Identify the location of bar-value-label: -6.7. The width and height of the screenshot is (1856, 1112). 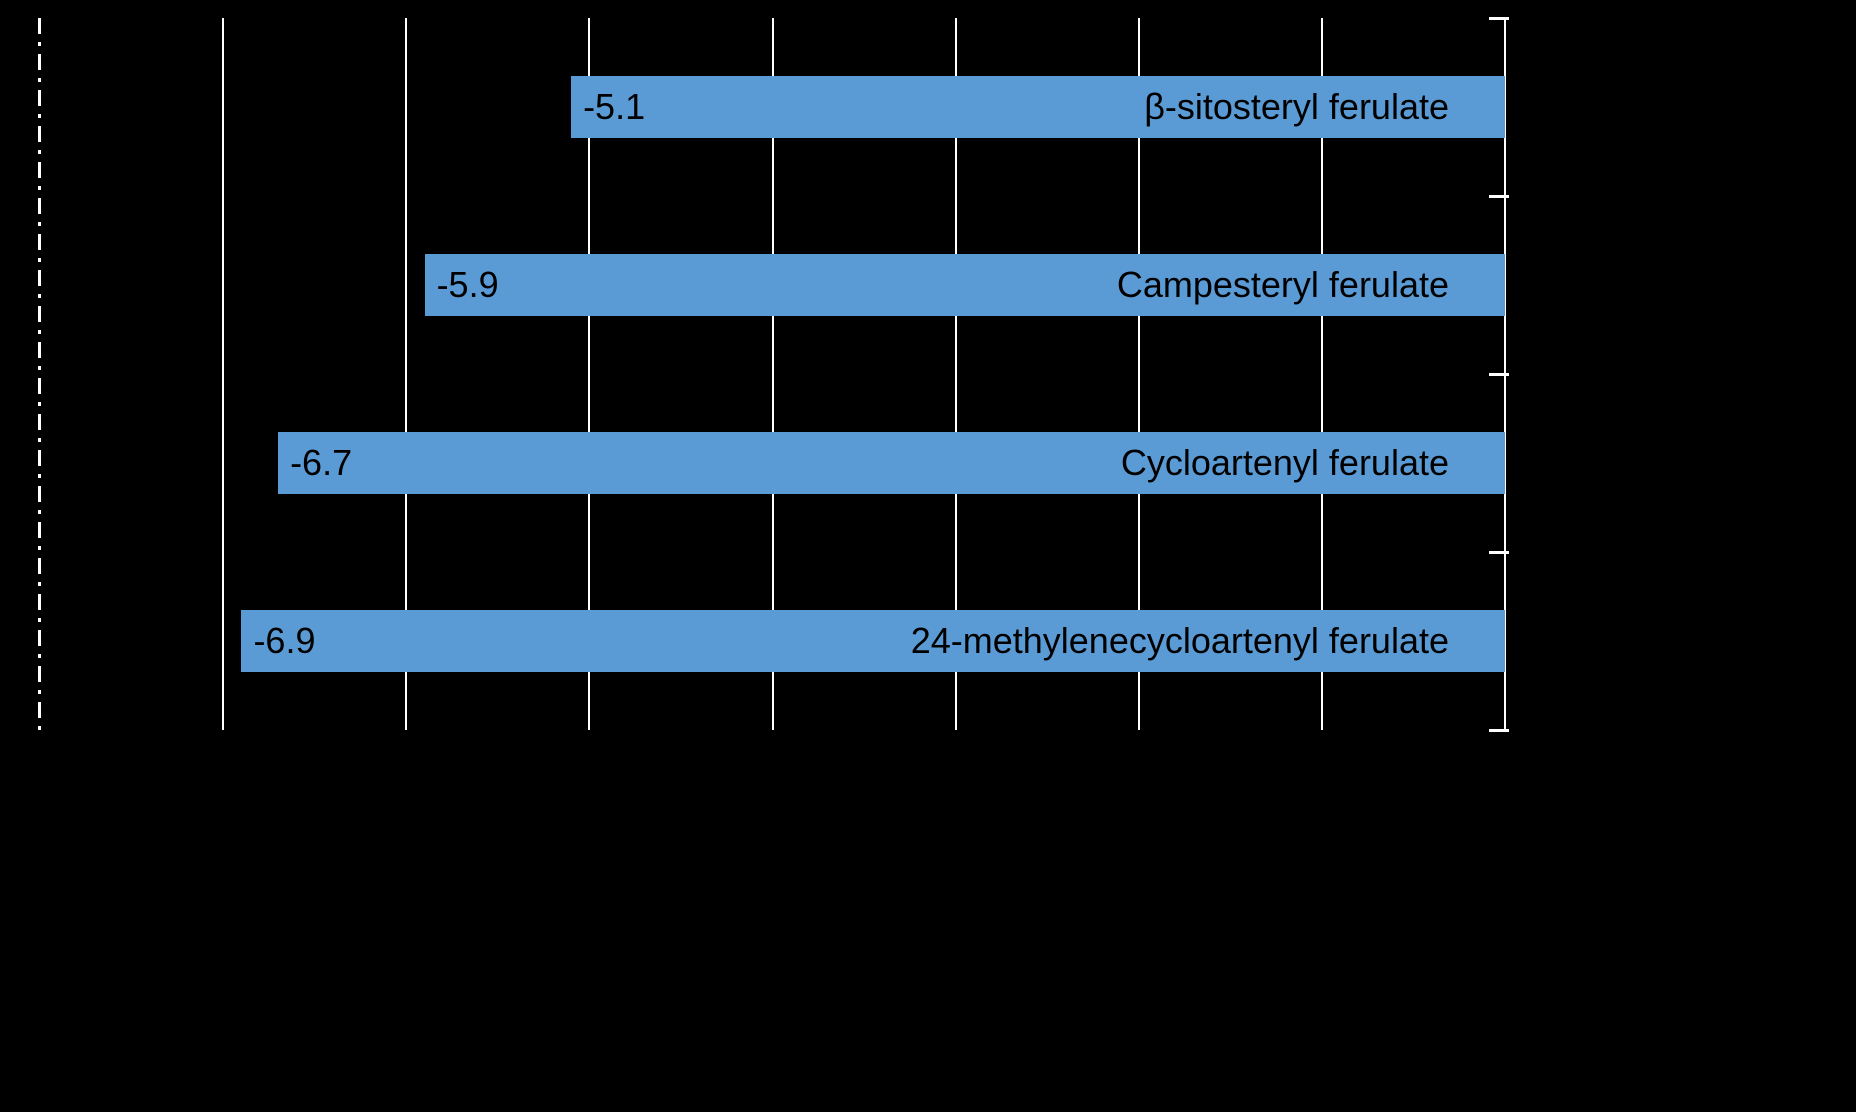
(321, 462).